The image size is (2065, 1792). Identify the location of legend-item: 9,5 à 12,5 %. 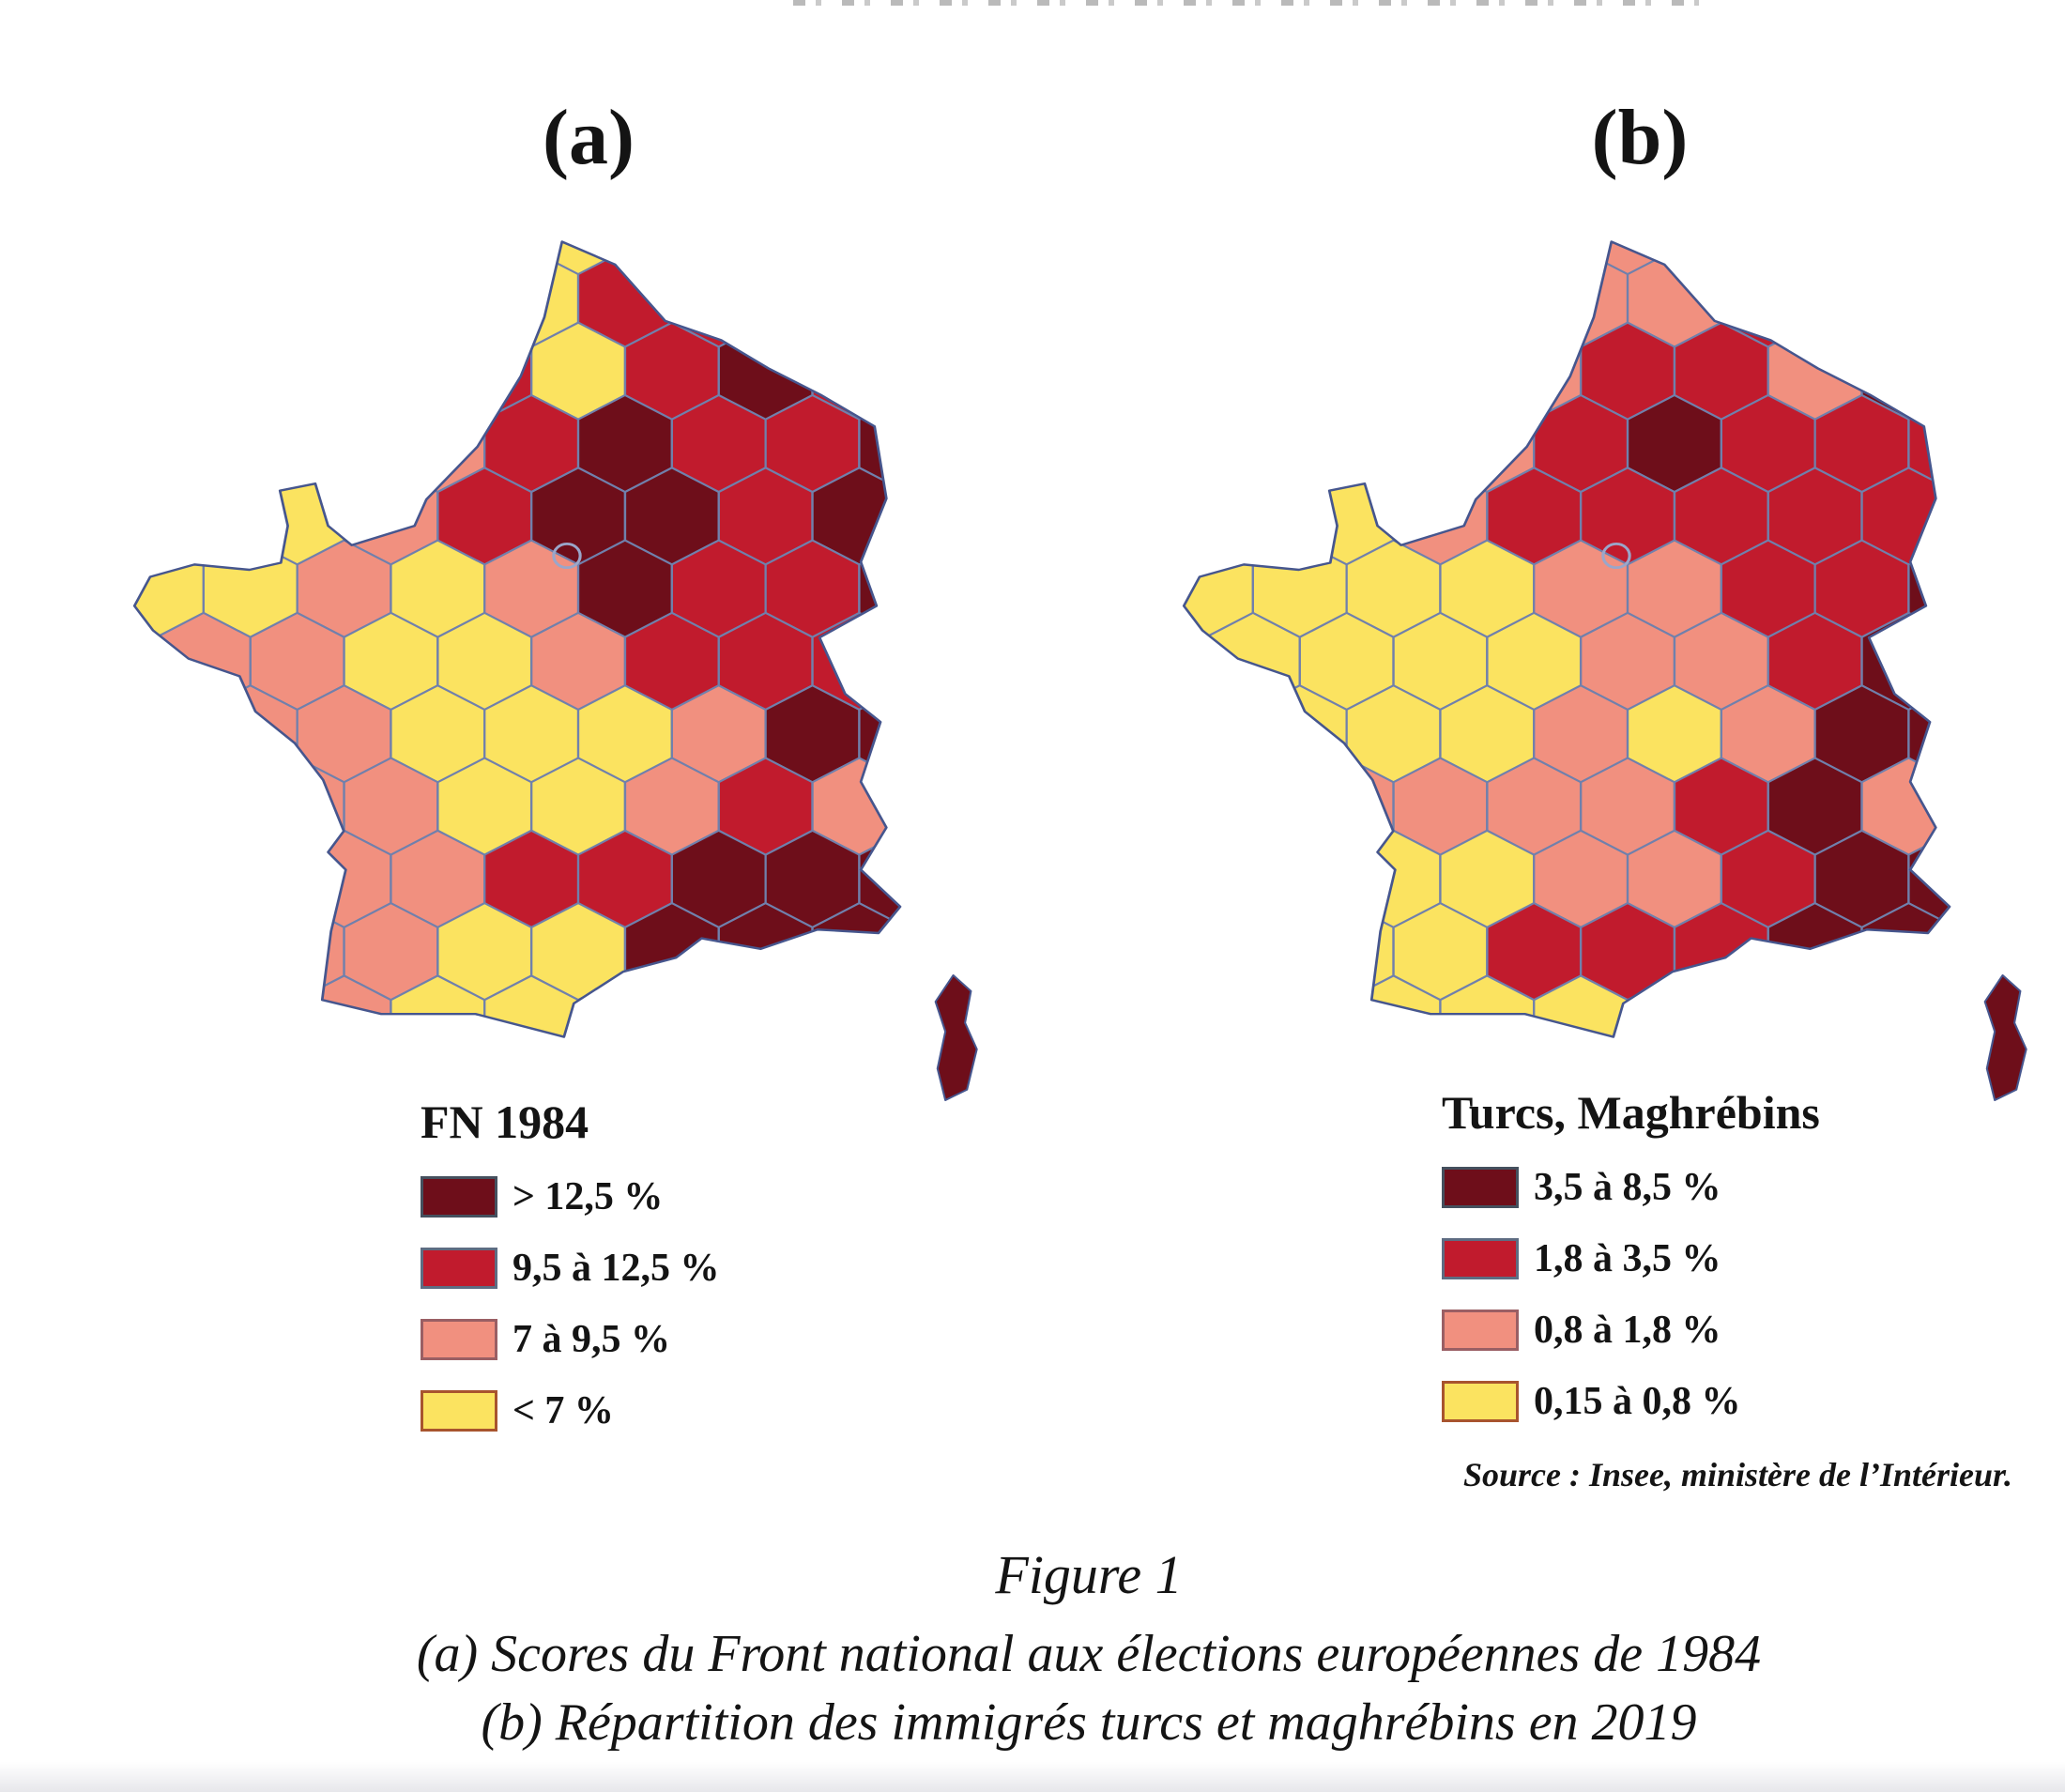
(570, 1268).